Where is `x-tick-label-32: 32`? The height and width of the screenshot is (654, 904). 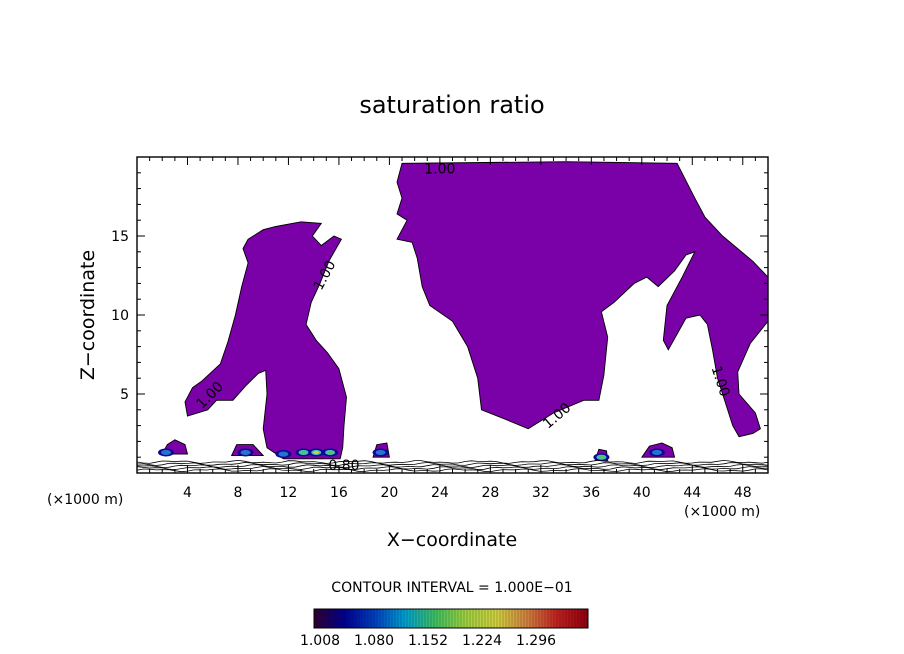 x-tick-label-32: 32 is located at coordinates (541, 493).